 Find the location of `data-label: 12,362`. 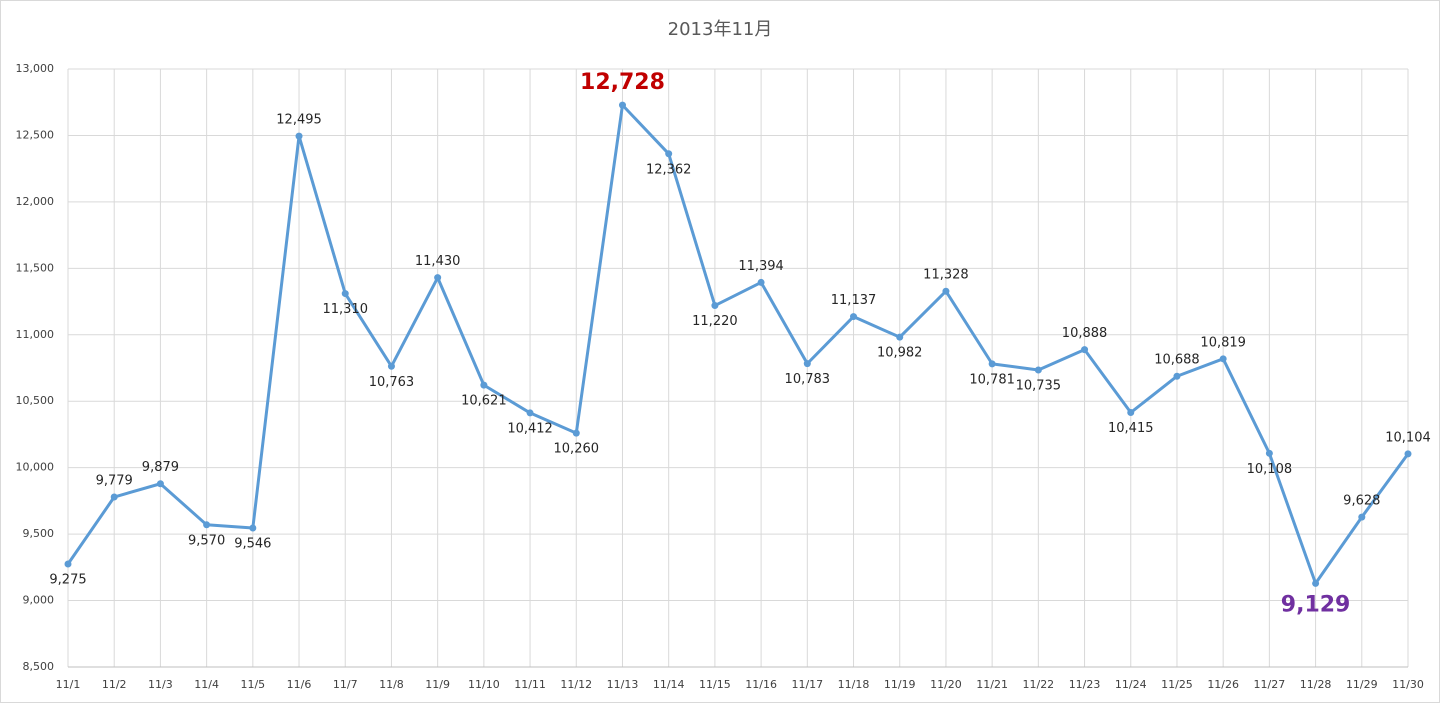

data-label: 12,362 is located at coordinates (669, 169).